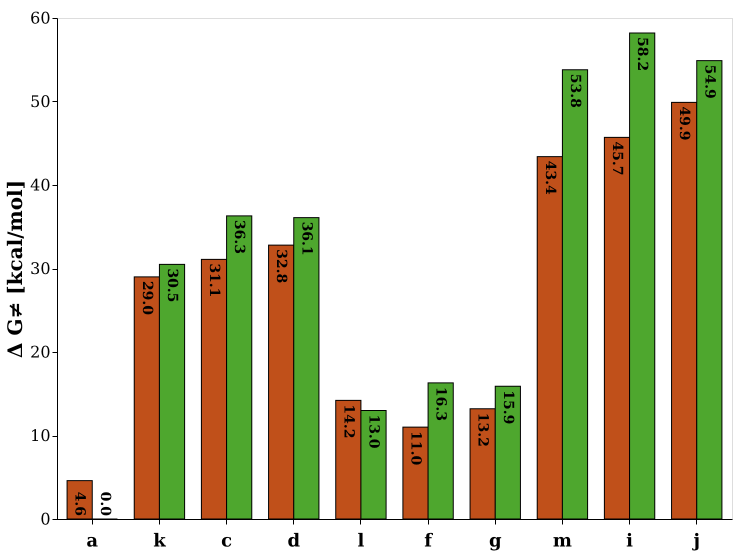 The image size is (742, 555). I want to click on data-label: 29.0, so click(146, 298).